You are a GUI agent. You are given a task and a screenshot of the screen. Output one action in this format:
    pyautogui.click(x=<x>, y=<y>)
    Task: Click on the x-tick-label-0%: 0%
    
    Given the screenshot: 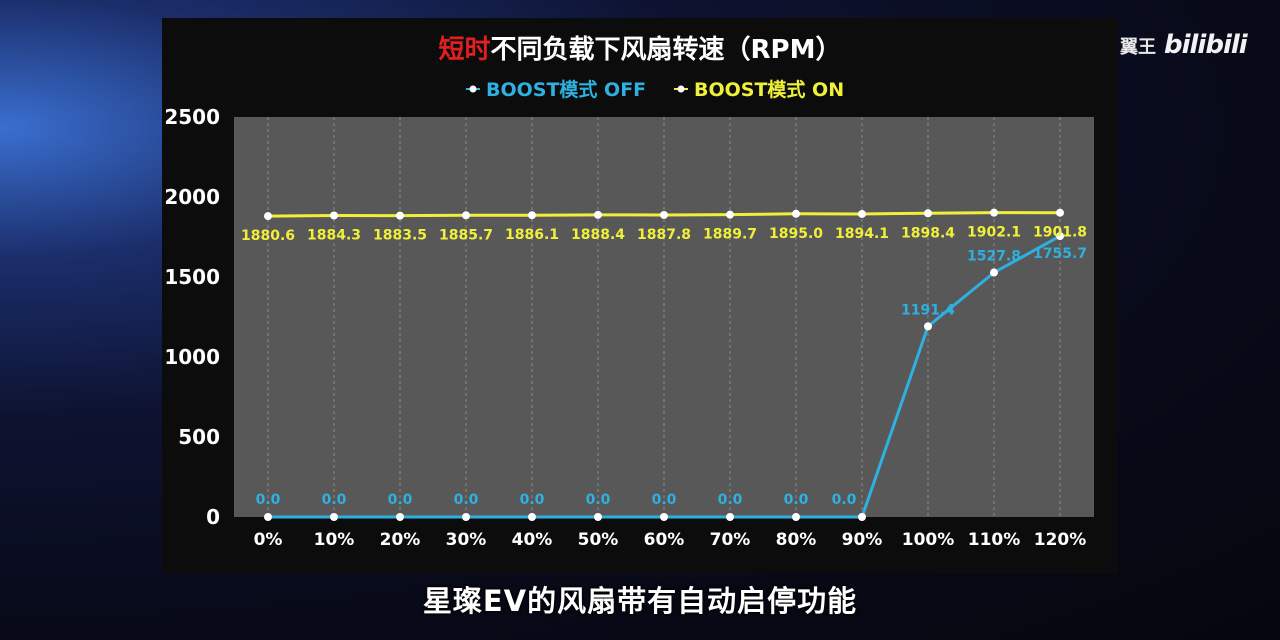 What is the action you would take?
    pyautogui.click(x=268, y=540)
    